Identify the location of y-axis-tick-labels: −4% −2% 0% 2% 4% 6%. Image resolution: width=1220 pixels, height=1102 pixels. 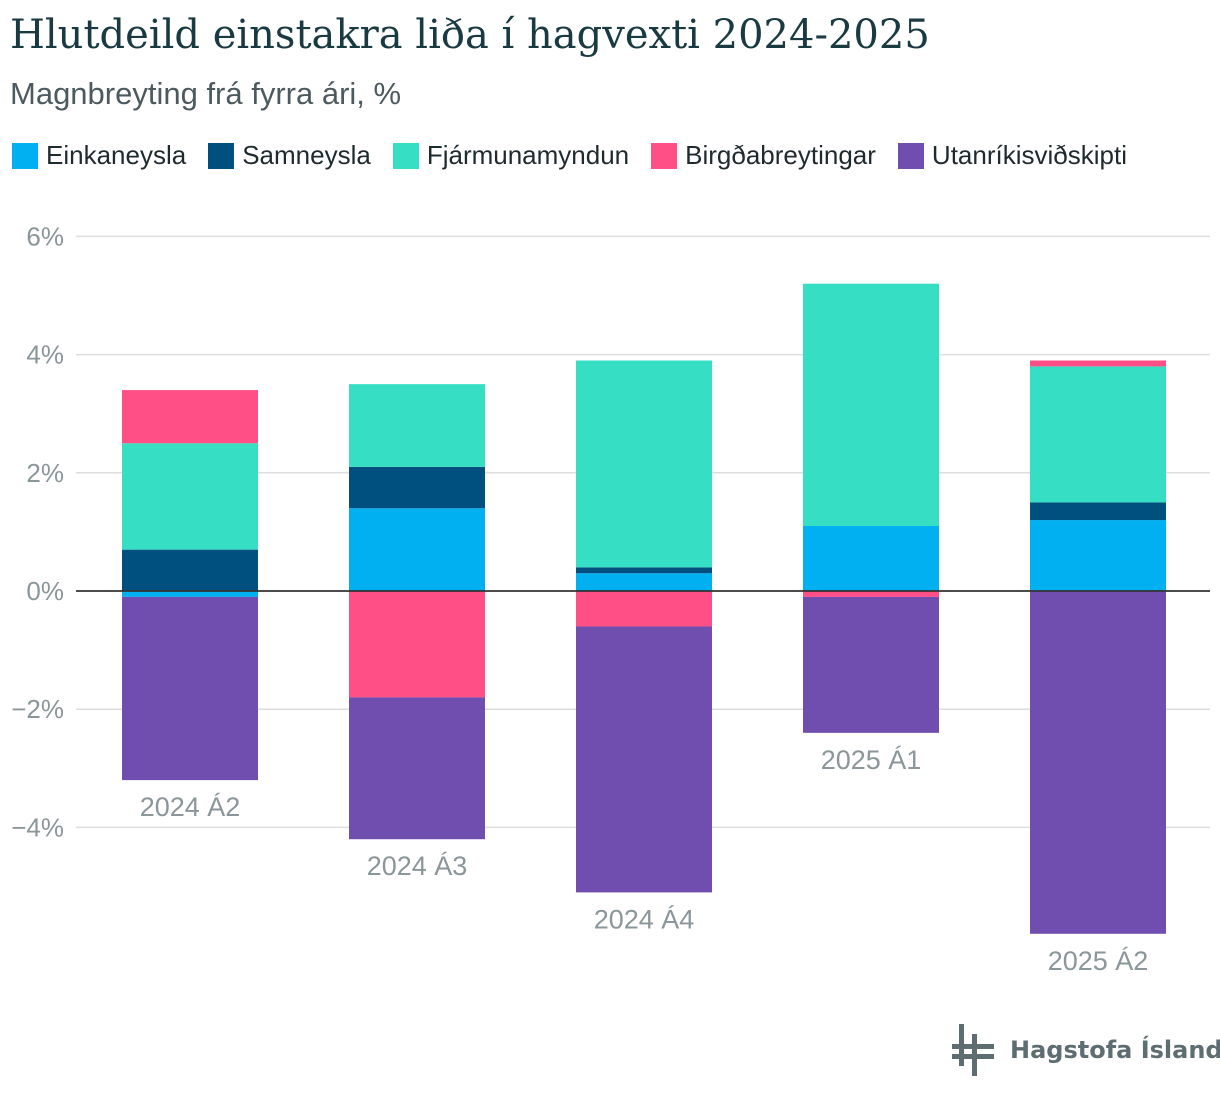
(37, 531).